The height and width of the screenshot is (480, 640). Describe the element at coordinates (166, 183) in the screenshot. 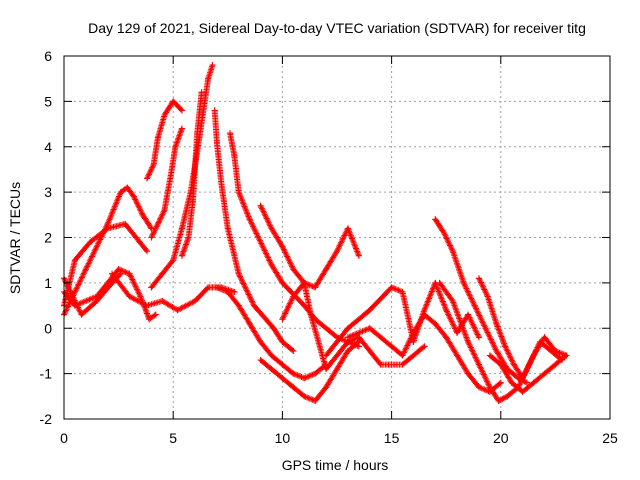

I see `series-sat-g` at that location.